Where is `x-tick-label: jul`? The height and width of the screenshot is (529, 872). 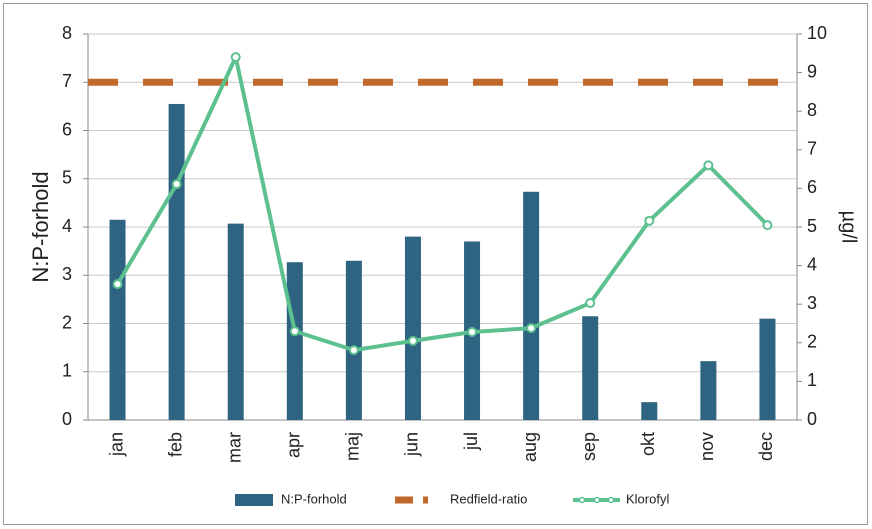 x-tick-label: jul is located at coordinates (471, 441).